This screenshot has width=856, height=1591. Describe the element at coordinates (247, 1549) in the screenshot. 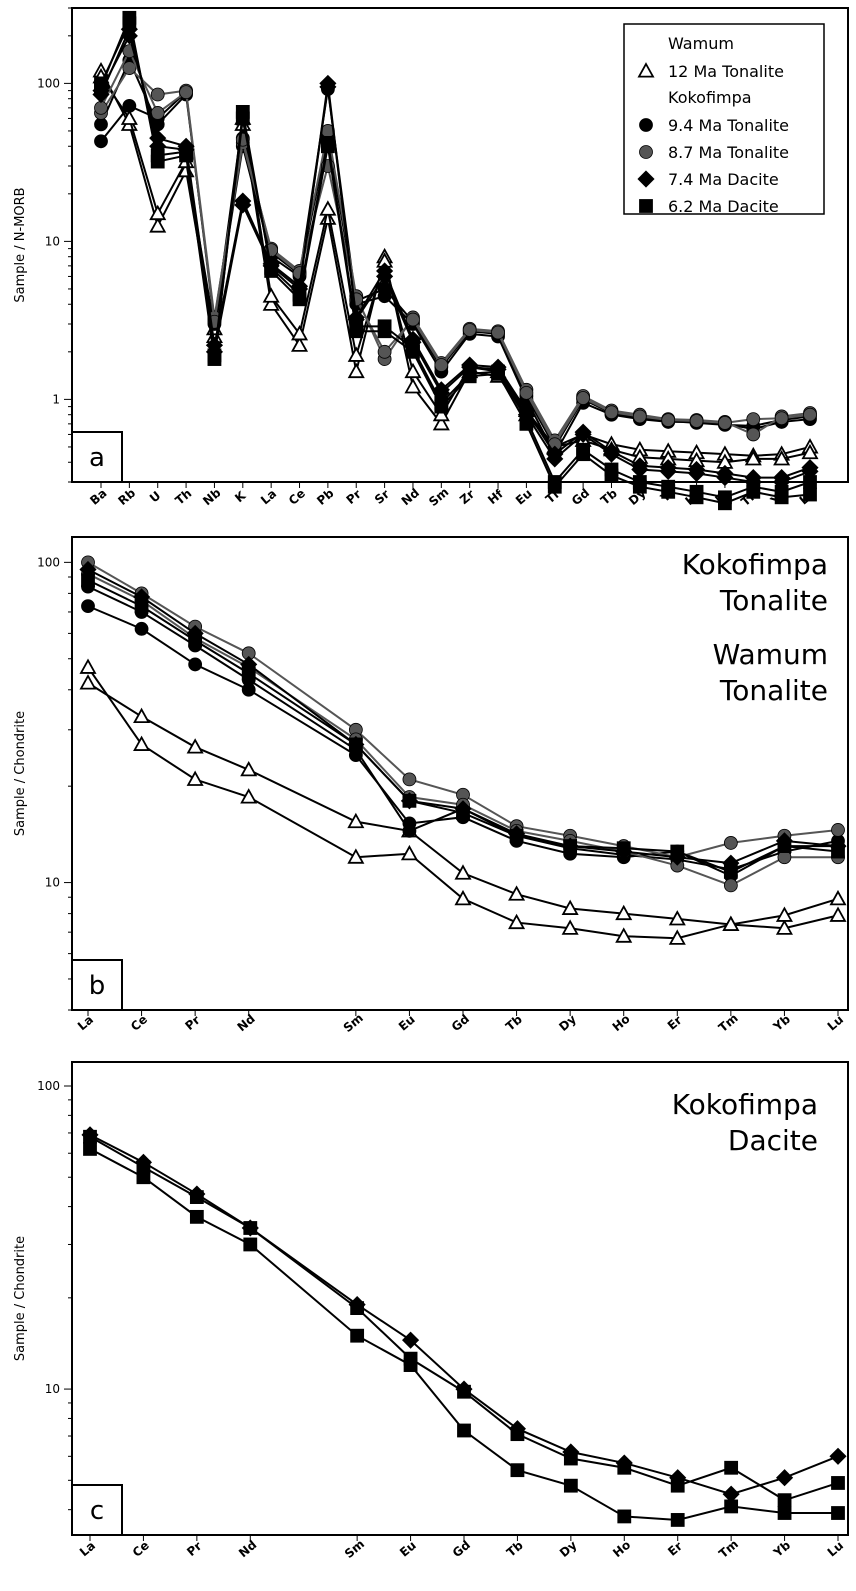

I see `x-tick-label-nd: Nd` at that location.